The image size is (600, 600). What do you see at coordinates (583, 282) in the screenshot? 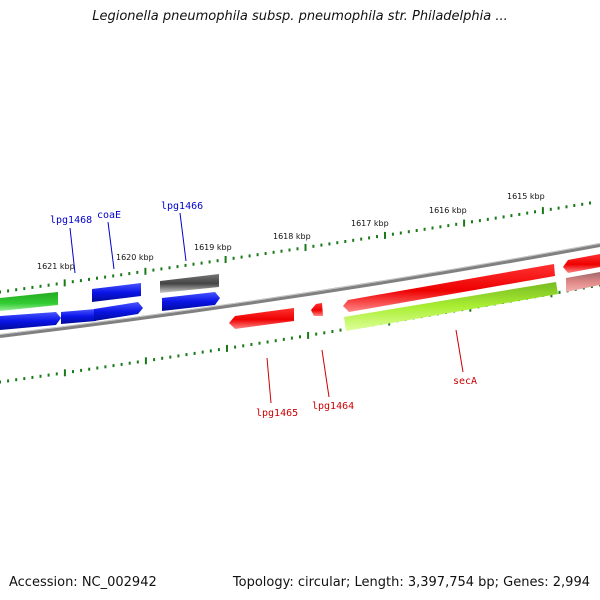
I see `gene-arrow-pink` at bounding box center [583, 282].